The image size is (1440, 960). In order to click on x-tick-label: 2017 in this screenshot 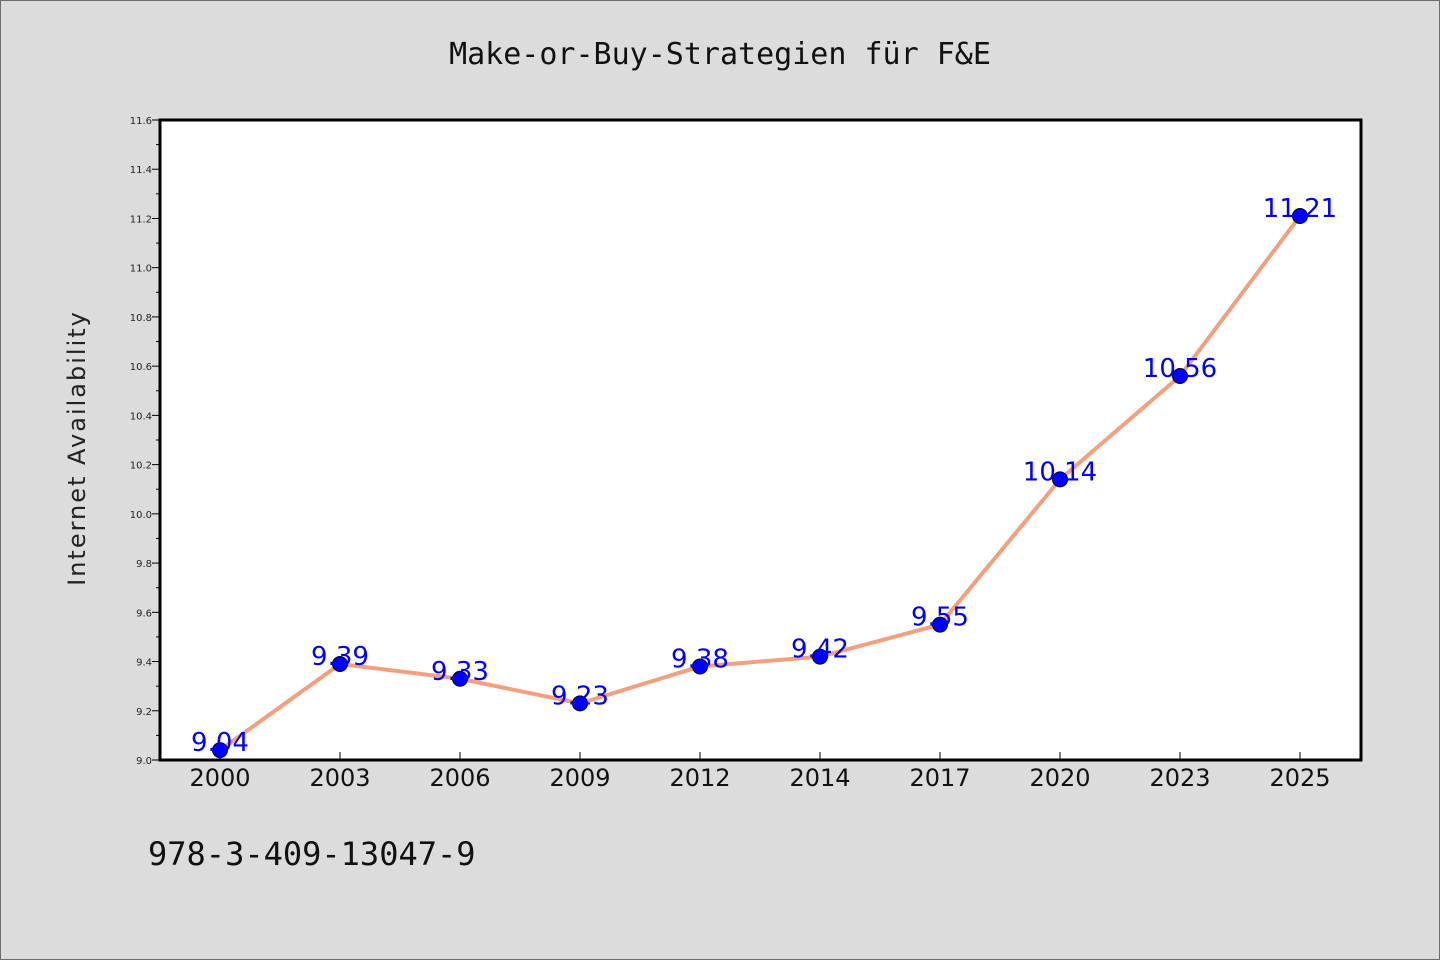, I will do `click(939, 778)`.